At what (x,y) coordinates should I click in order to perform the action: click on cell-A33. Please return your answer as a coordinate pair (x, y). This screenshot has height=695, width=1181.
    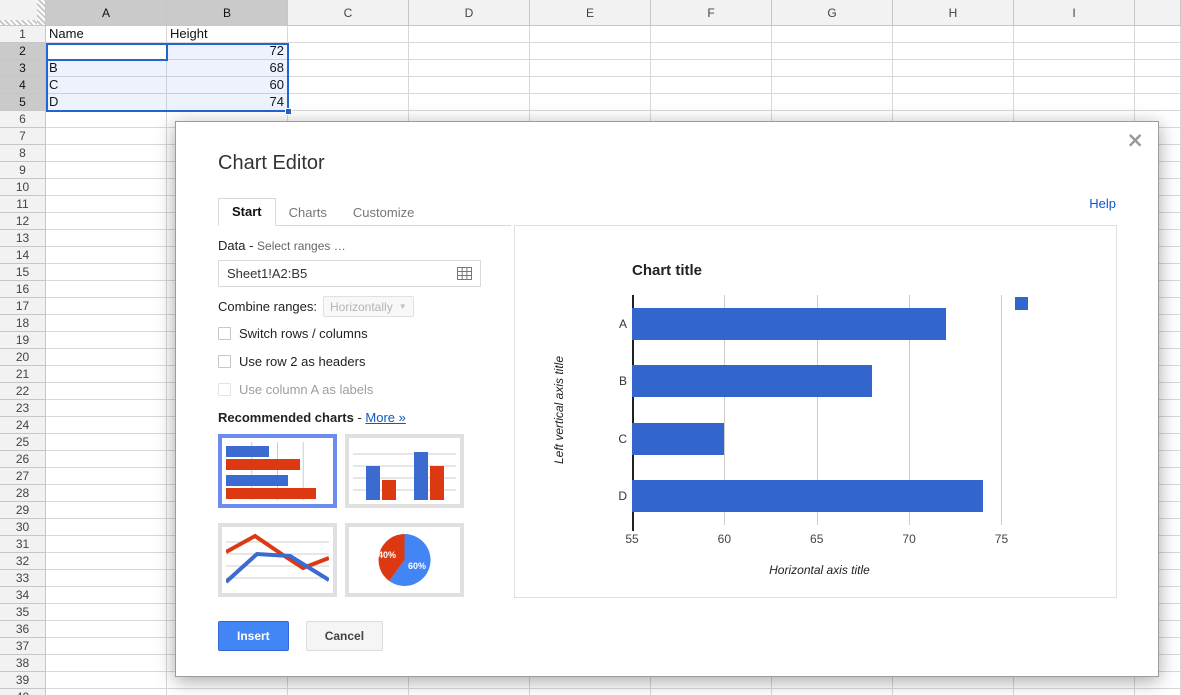
    Looking at the image, I should click on (106, 578).